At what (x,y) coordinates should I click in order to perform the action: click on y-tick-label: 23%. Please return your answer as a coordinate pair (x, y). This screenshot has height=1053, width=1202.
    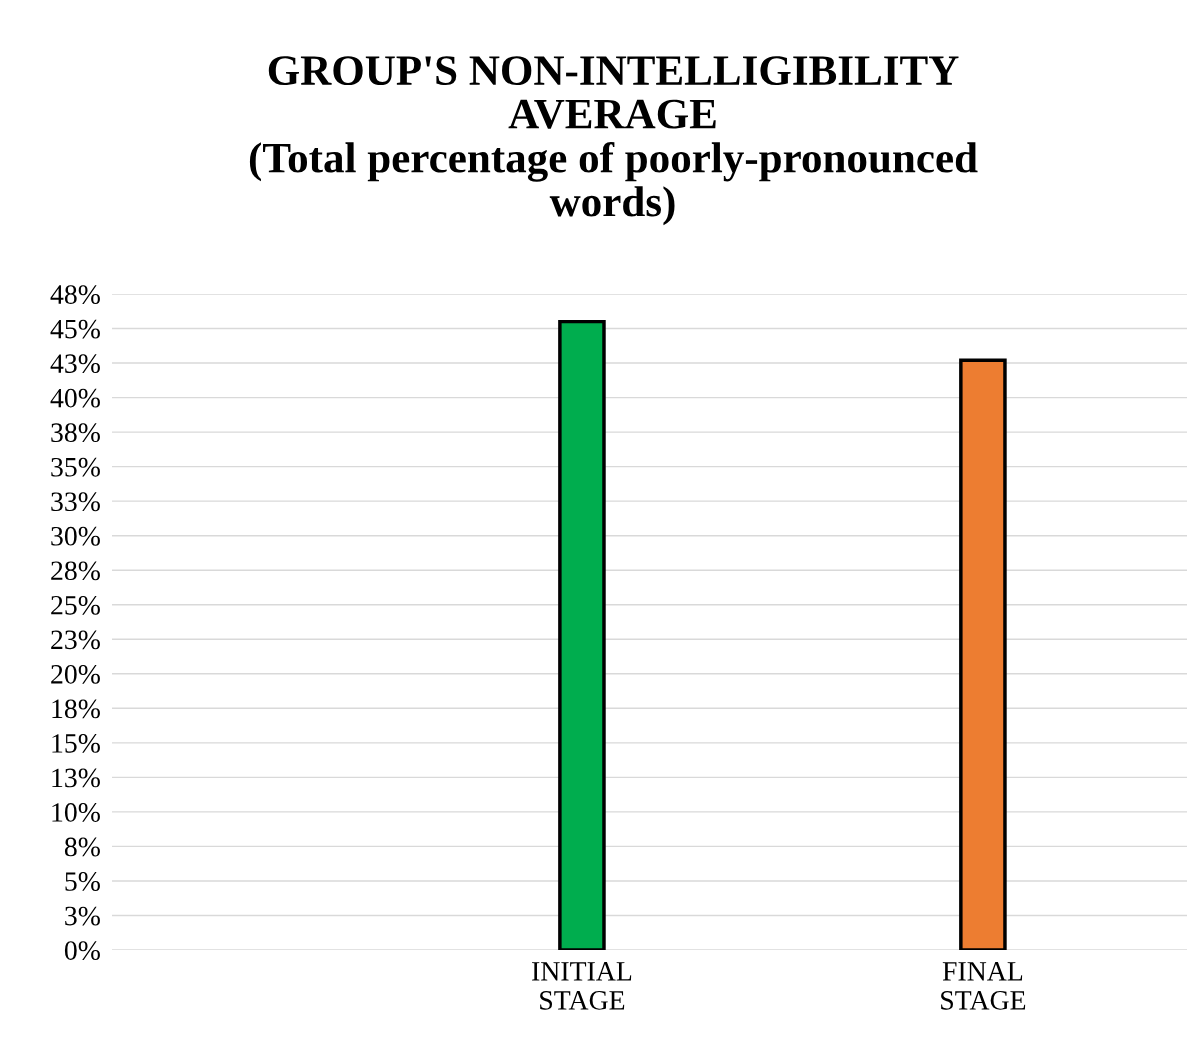
    Looking at the image, I should click on (75, 640).